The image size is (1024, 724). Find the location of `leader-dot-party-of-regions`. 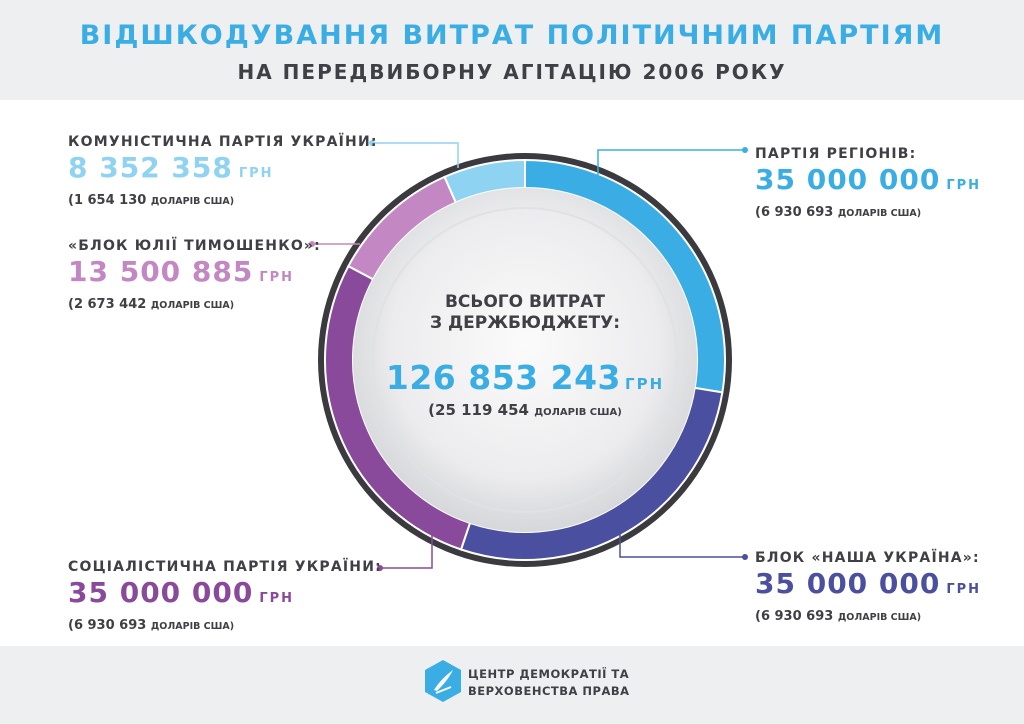

leader-dot-party-of-regions is located at coordinates (745, 150).